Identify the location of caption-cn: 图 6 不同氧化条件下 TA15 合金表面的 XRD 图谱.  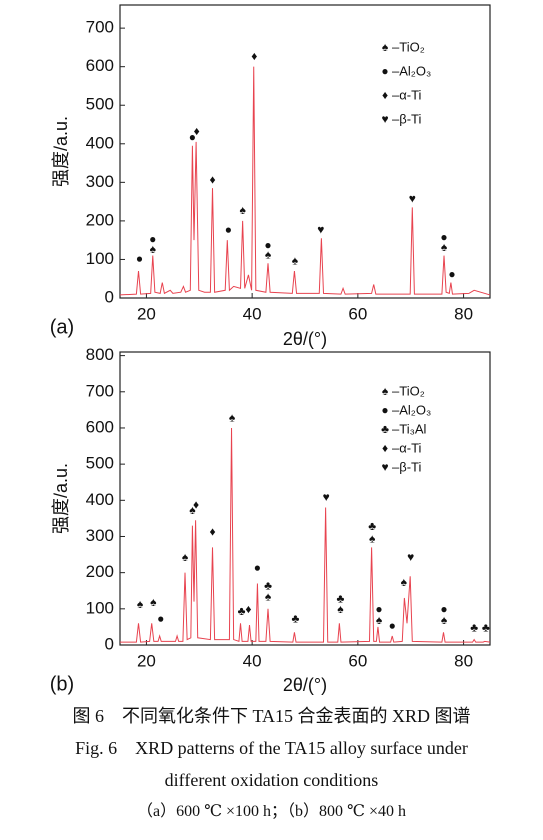
(271, 716).